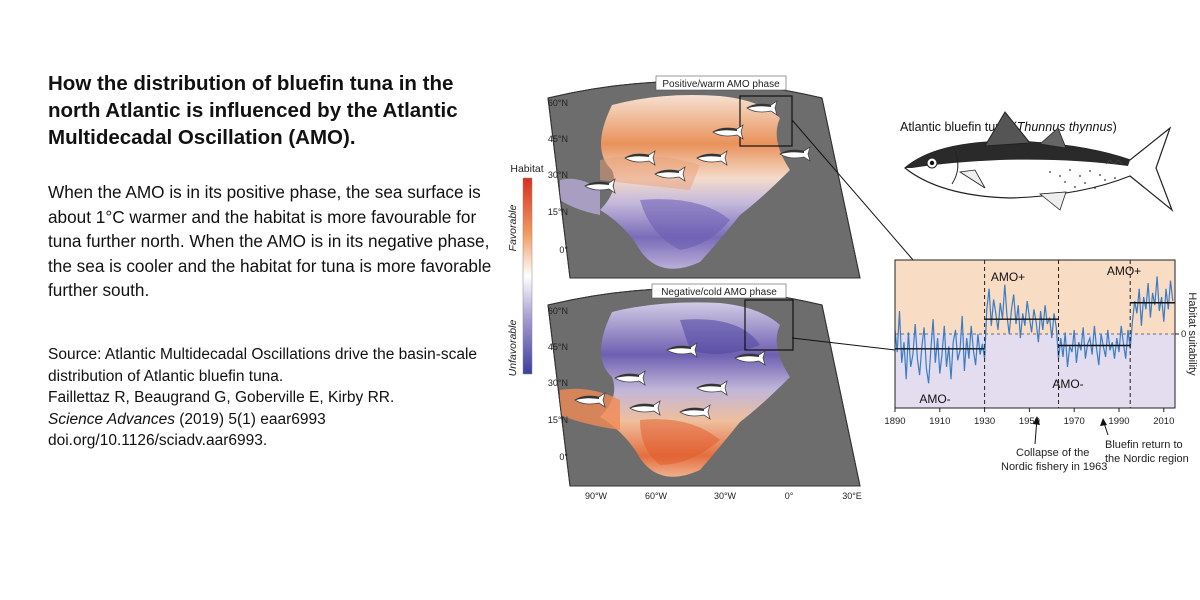 This screenshot has width=1200, height=600. Describe the element at coordinates (1037, 161) in the screenshot. I see `bluefin-tuna-illustration: Atlantic bluefin tuna (Thunnus thynnus)` at that location.